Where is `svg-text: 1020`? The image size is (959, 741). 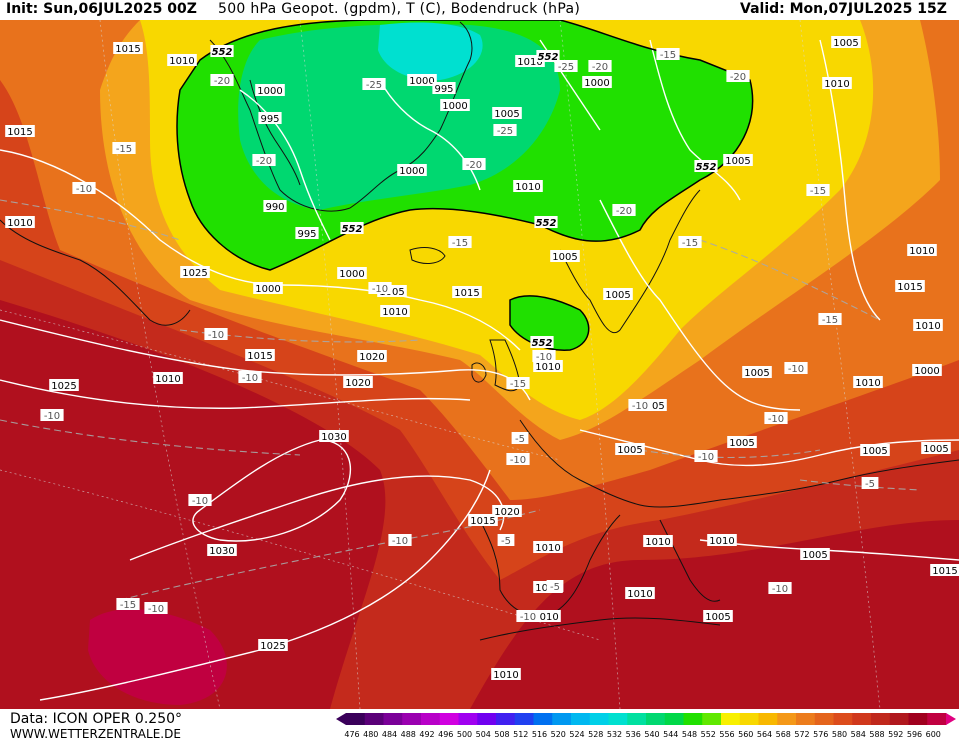 svg-text: 1020 is located at coordinates (357, 383).